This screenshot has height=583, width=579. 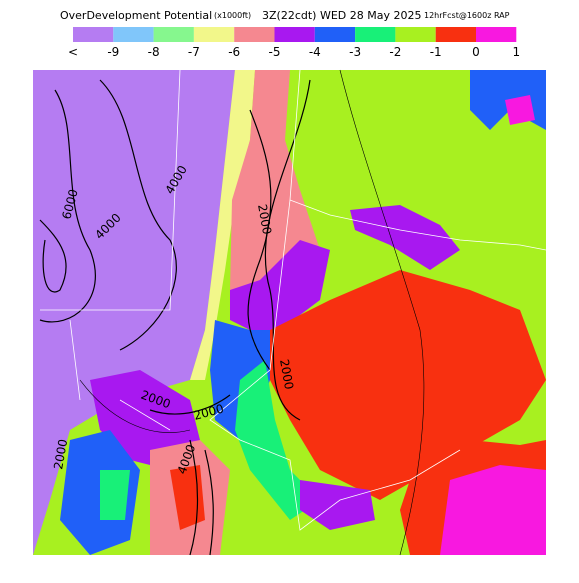 What do you see at coordinates (194, 52) in the screenshot?
I see `colorbar-label: -7` at bounding box center [194, 52].